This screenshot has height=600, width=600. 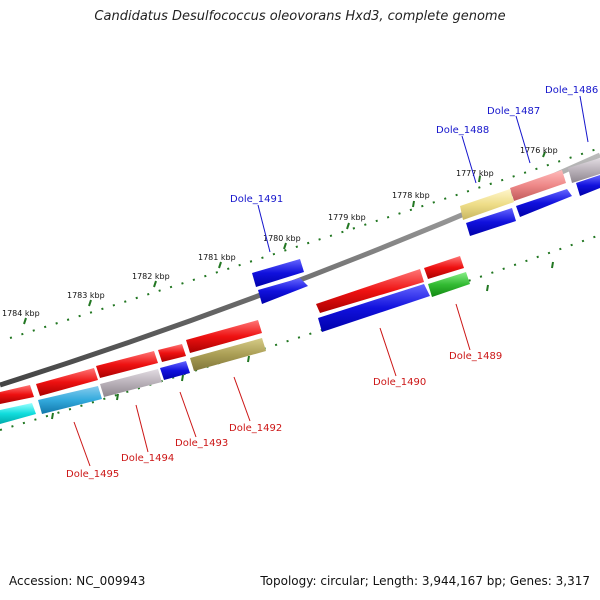 I want to click on gene-red-1490-top, so click(x=370, y=291).